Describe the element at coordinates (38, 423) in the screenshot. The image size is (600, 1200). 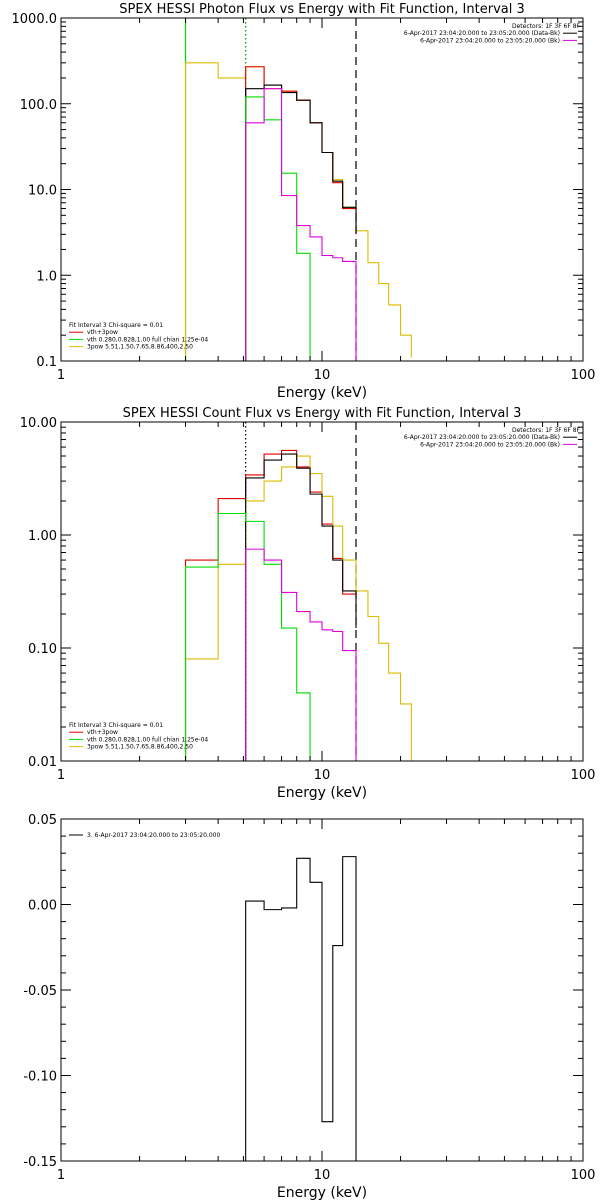
I see `y-tick-label: 10.00` at that location.